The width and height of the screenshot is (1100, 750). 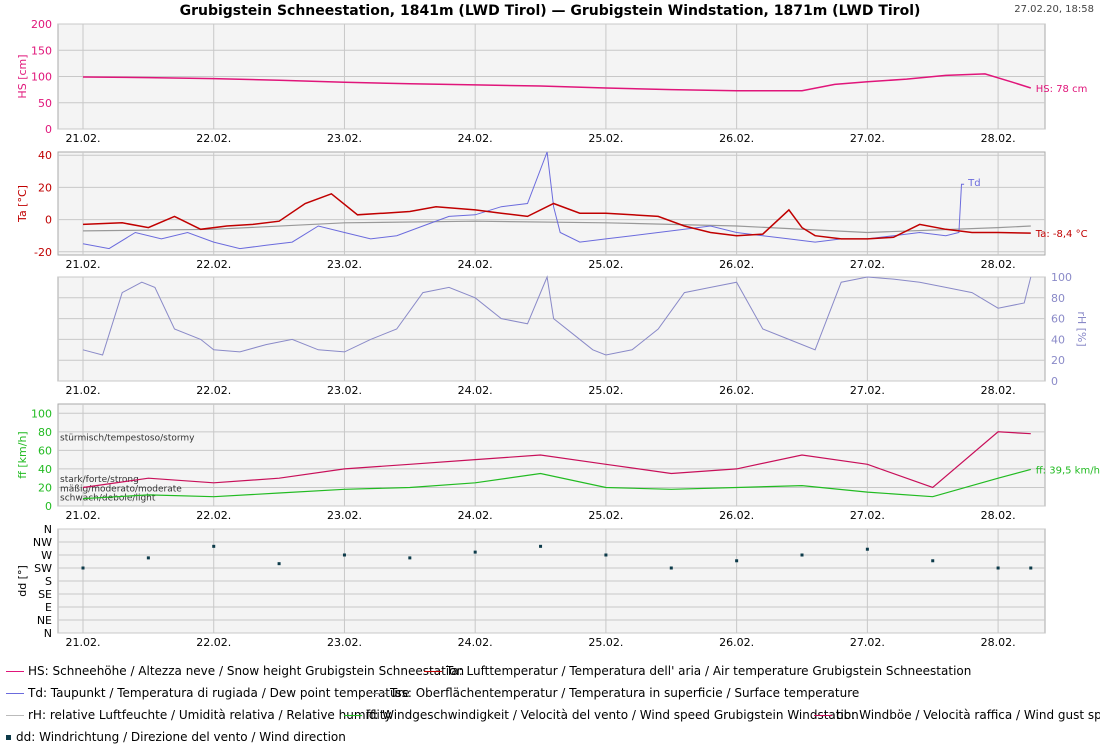 I want to click on rh-ytick-label: 20, so click(x=1058, y=360).